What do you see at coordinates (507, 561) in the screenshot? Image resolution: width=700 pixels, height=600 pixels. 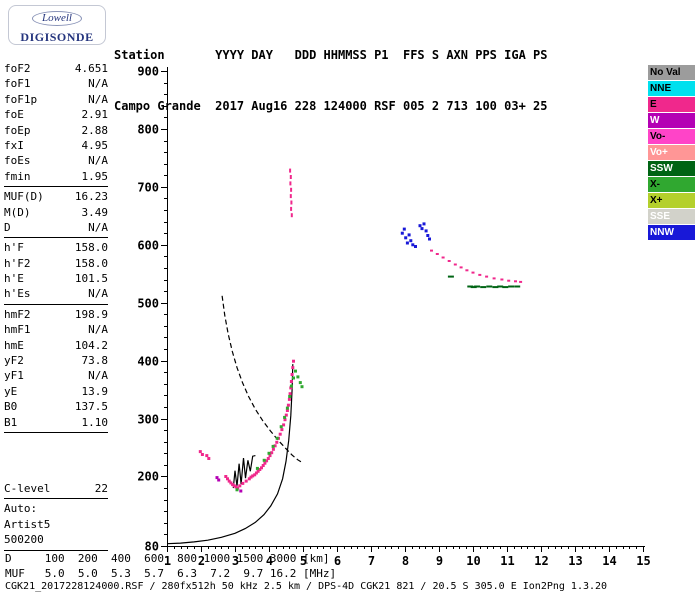 I see `x-tick-label: 11` at bounding box center [507, 561].